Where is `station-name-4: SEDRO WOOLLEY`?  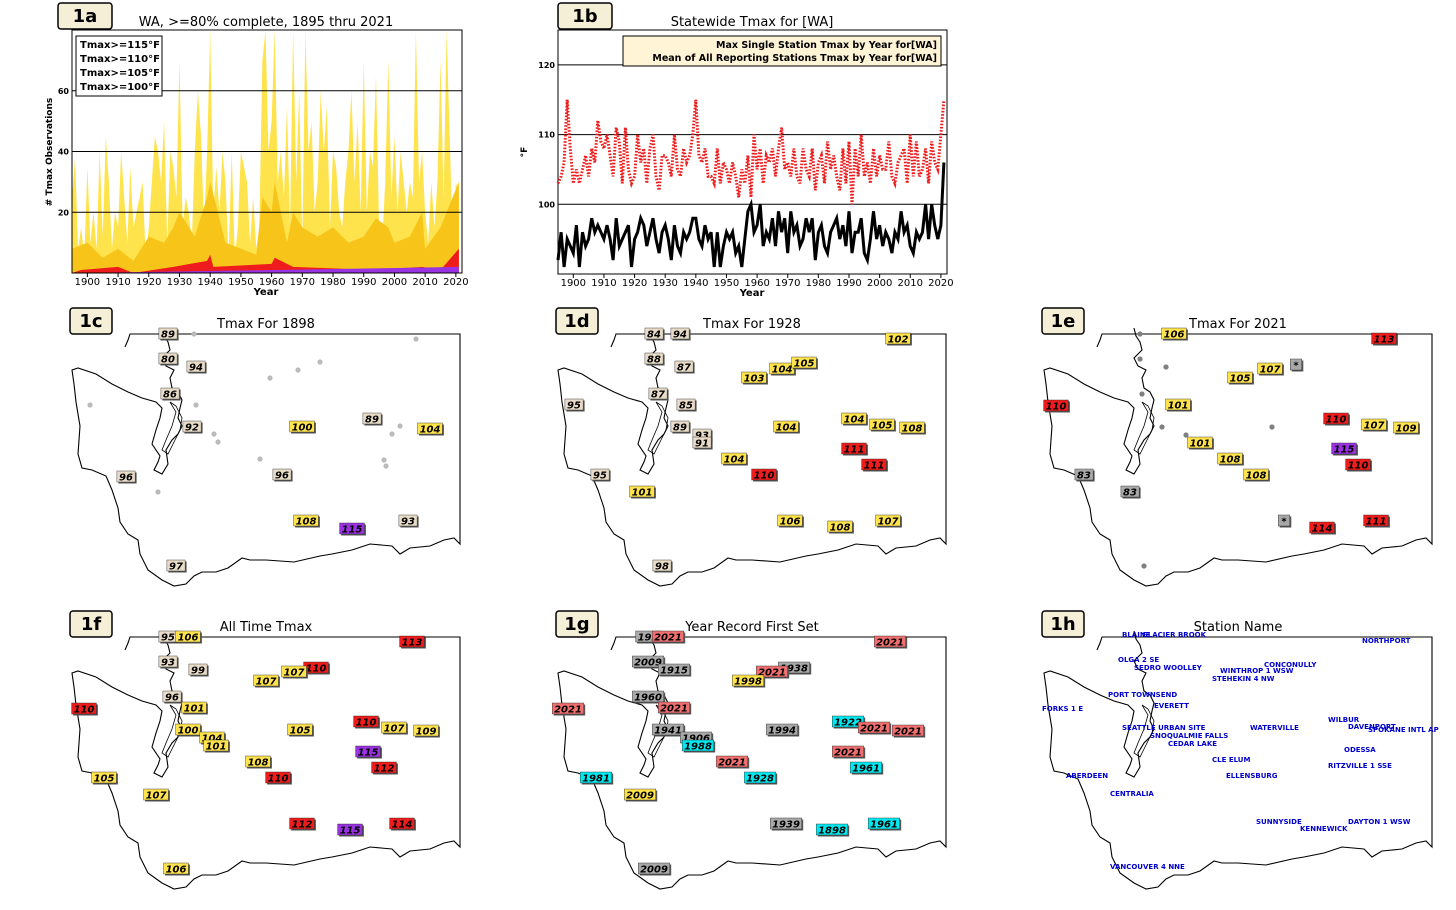 station-name-4: SEDRO WOOLLEY is located at coordinates (1168, 668).